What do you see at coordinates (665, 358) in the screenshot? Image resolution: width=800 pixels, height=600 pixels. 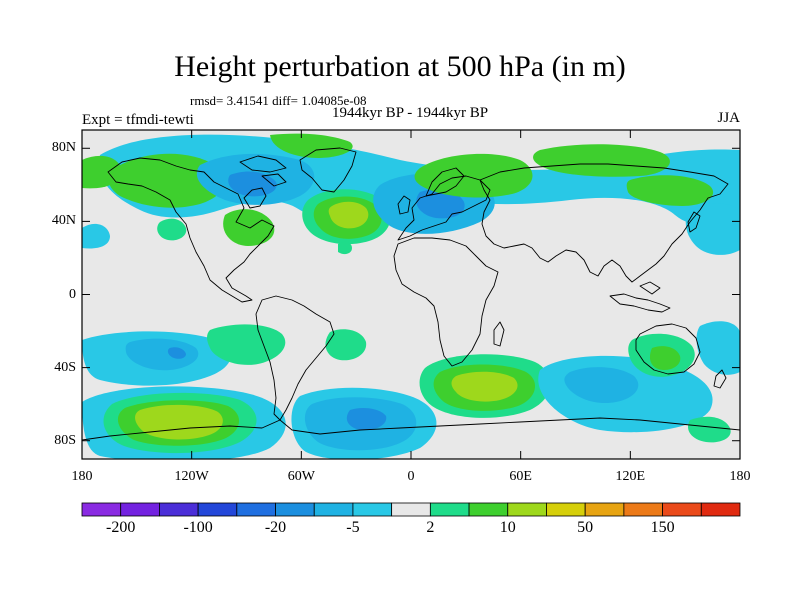 I see `field-australia-positive-core` at bounding box center [665, 358].